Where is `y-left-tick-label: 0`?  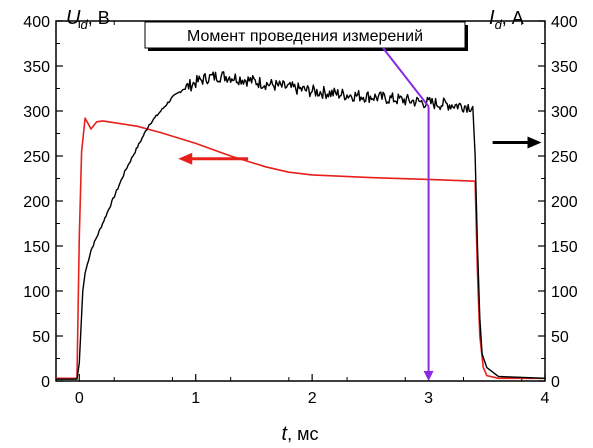 y-left-tick-label: 0 is located at coordinates (45, 382).